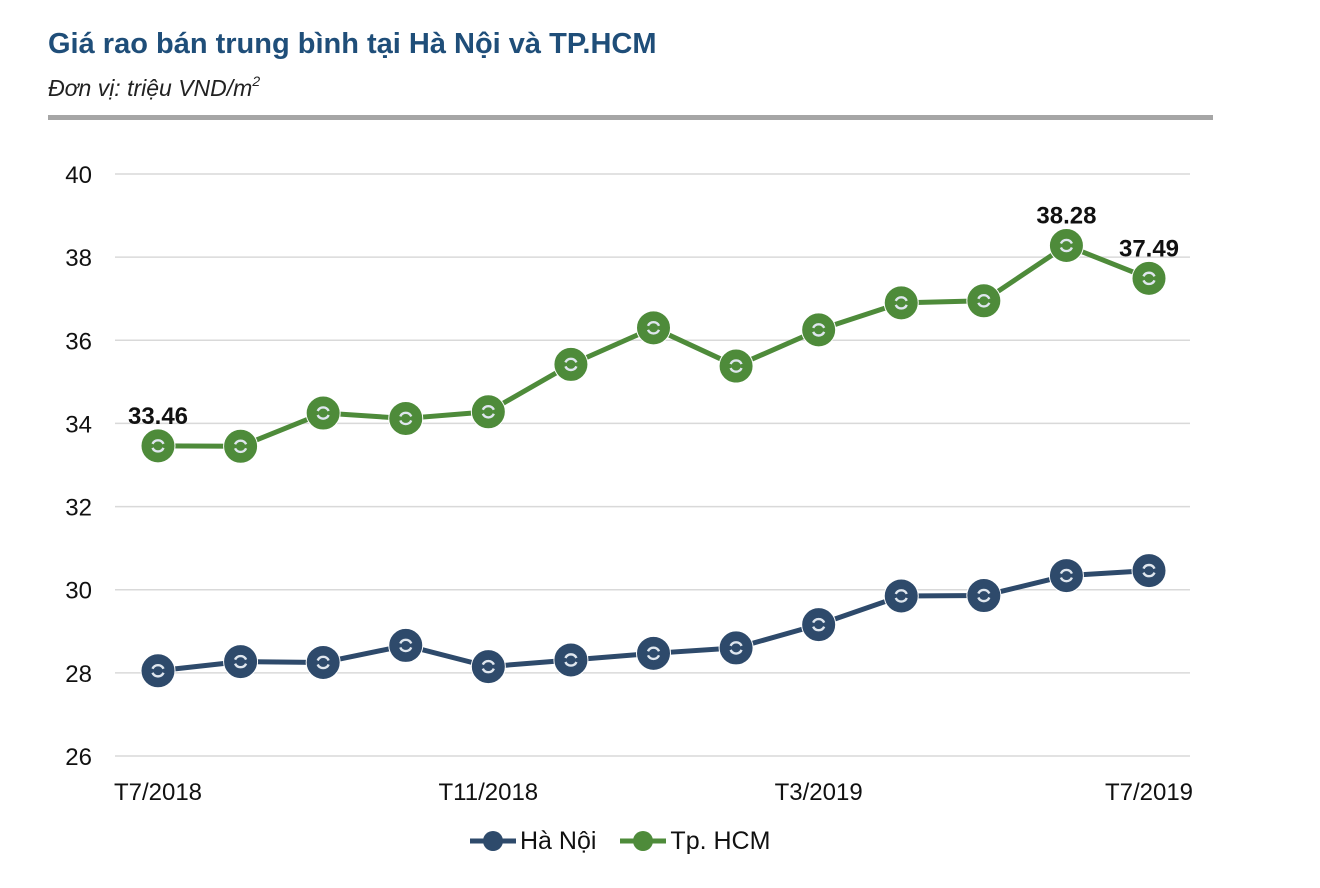 The height and width of the screenshot is (888, 1320). What do you see at coordinates (620, 841) in the screenshot?
I see `legend: Hà Nội Tp. HCM` at bounding box center [620, 841].